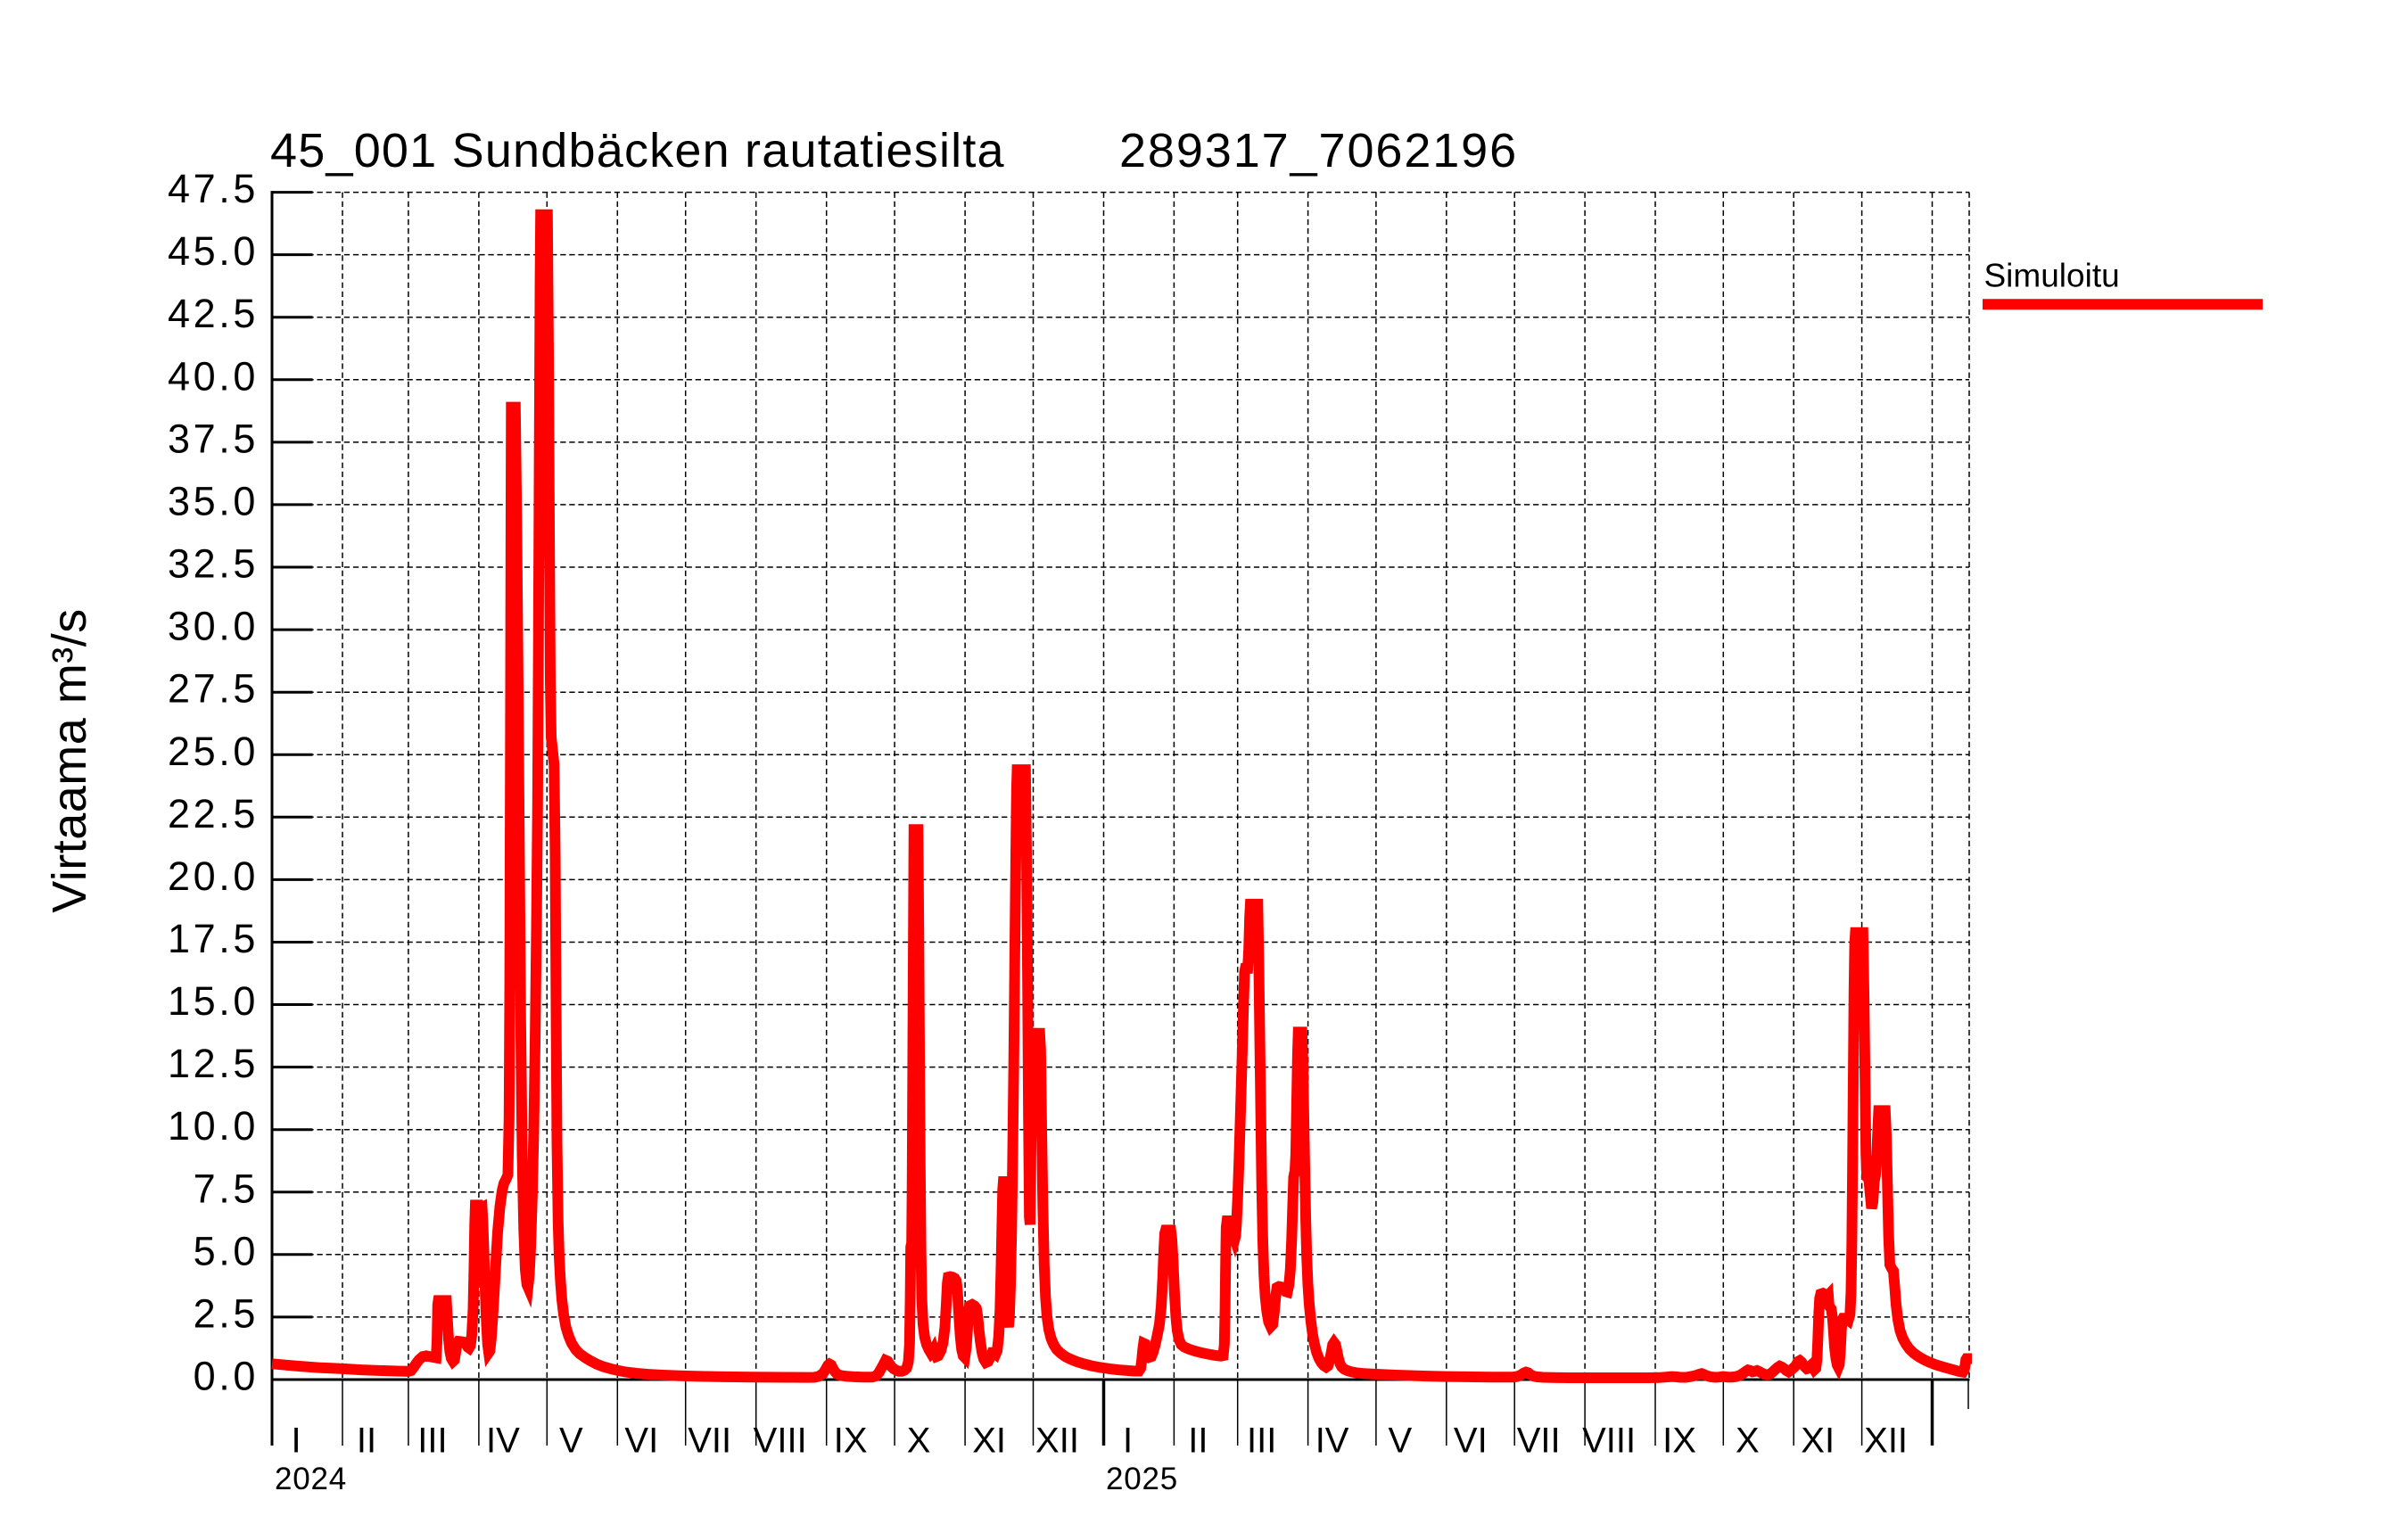 This screenshot has width=2408, height=1516. Describe the element at coordinates (213, 751) in the screenshot. I see `svg-text: 25.0` at that location.